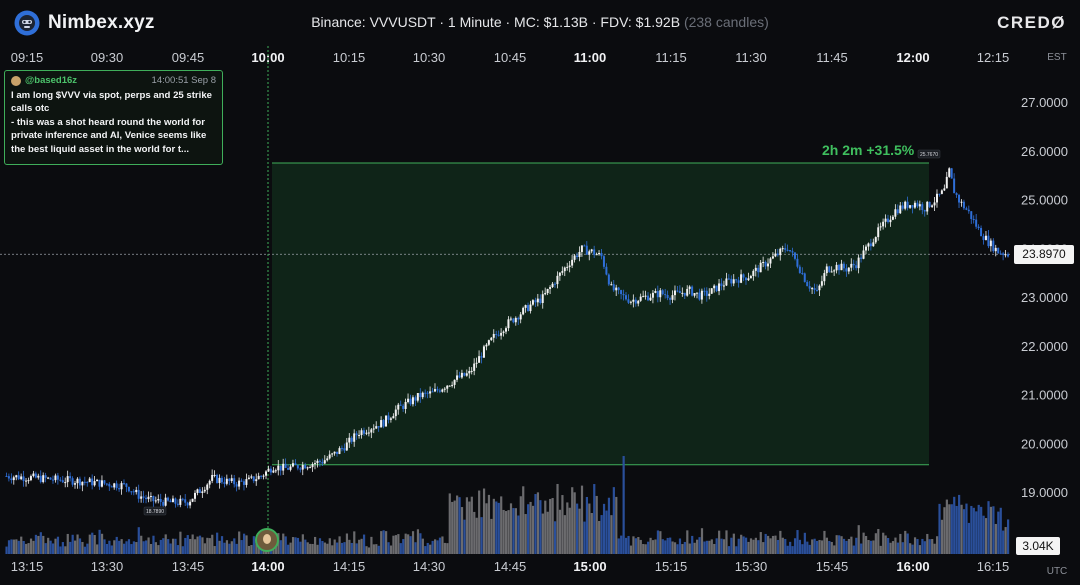 The image size is (1080, 585). What do you see at coordinates (993, 566) in the screenshot?
I see `bottom-time-tick: 16:15` at bounding box center [993, 566].